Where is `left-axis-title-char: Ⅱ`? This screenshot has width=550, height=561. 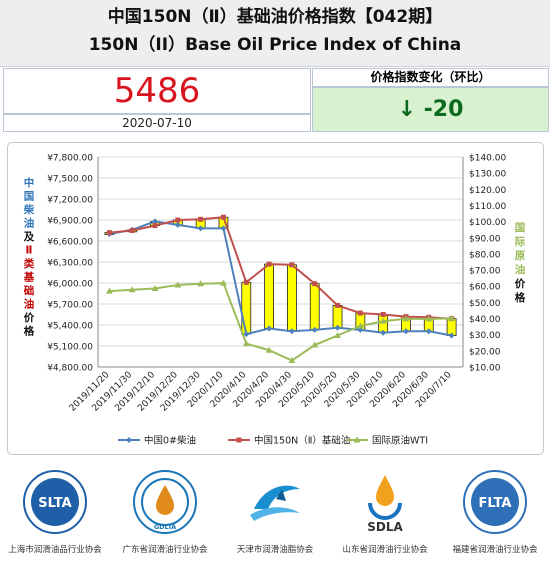
left-axis-title-char: Ⅱ is located at coordinates (29, 251).